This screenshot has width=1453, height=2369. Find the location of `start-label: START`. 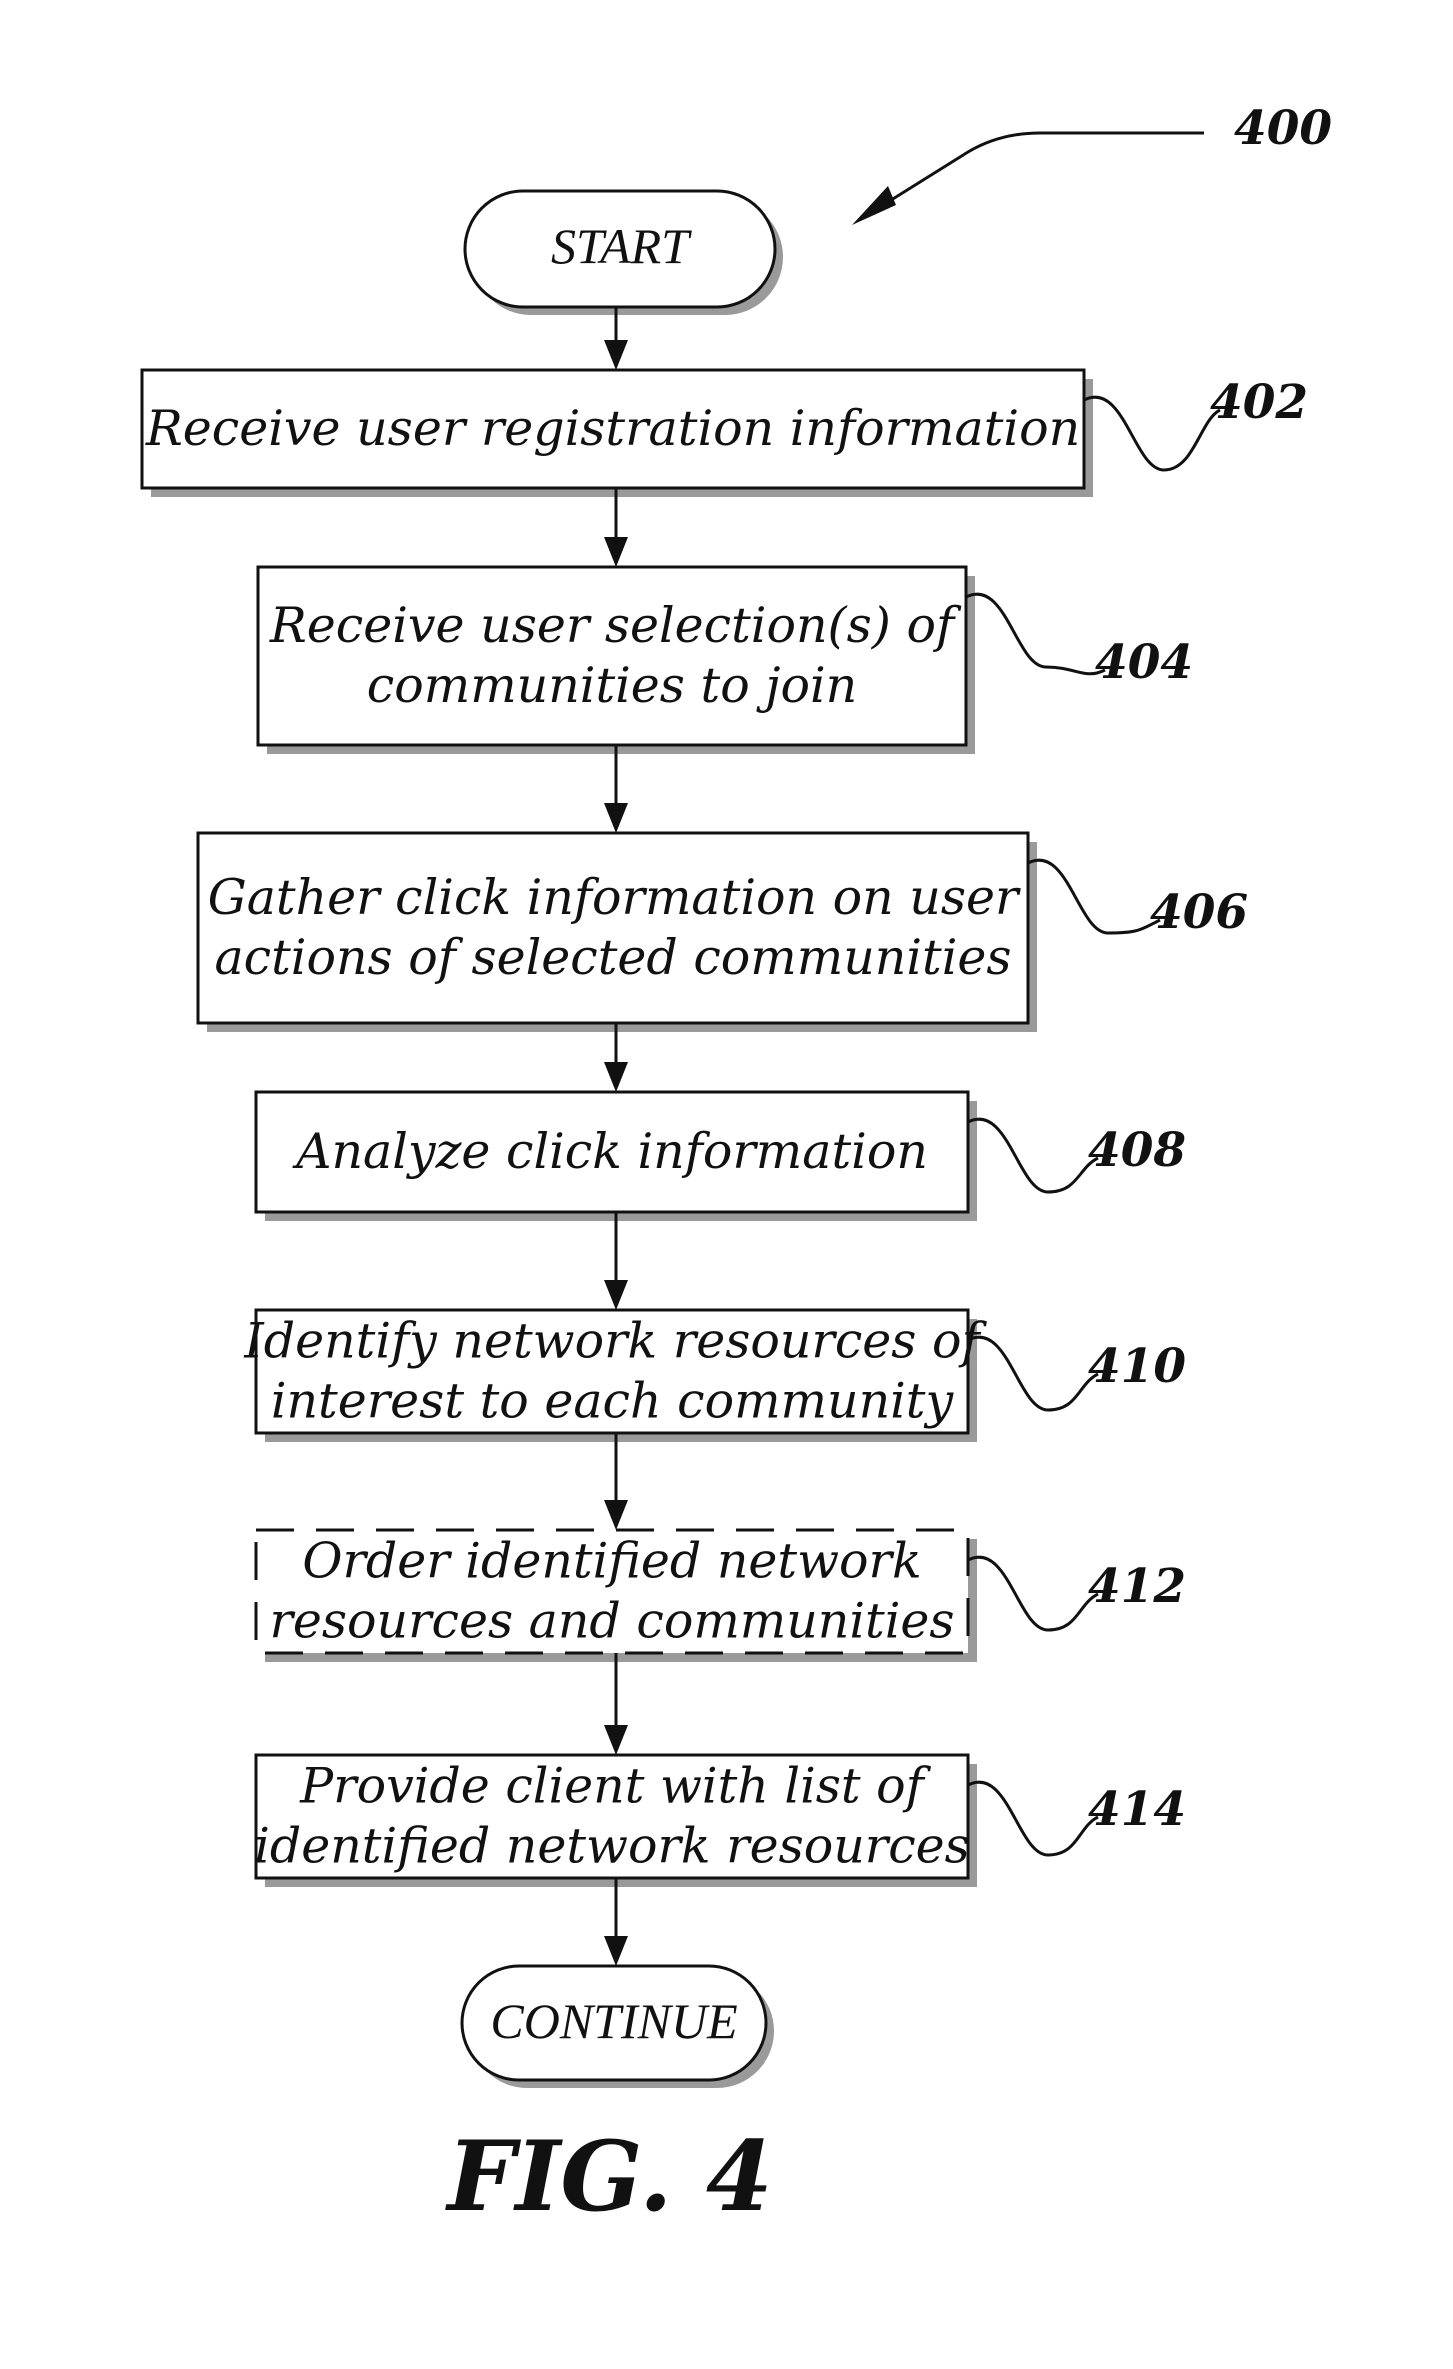

start-label: START is located at coordinates (621, 246).